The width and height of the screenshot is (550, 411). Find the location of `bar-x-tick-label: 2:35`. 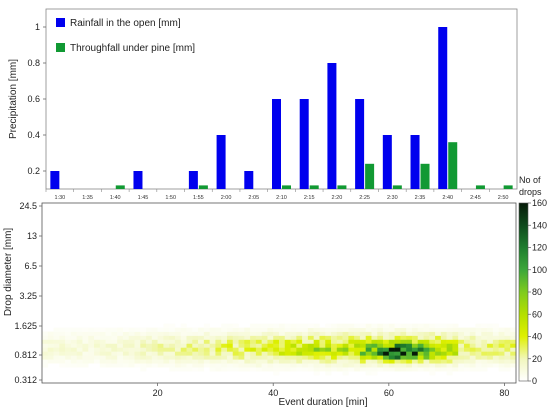

bar-x-tick-label: 2:35 is located at coordinates (420, 198).